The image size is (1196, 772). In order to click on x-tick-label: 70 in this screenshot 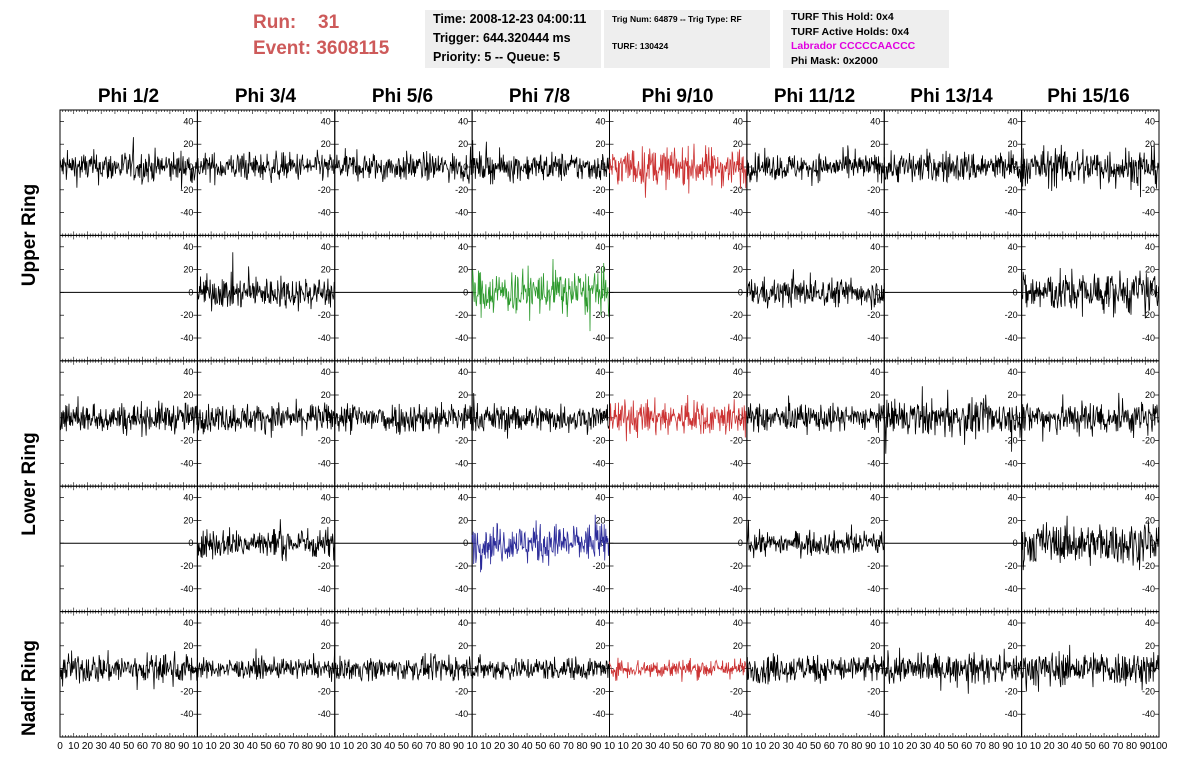, I will do `click(431, 746)`.